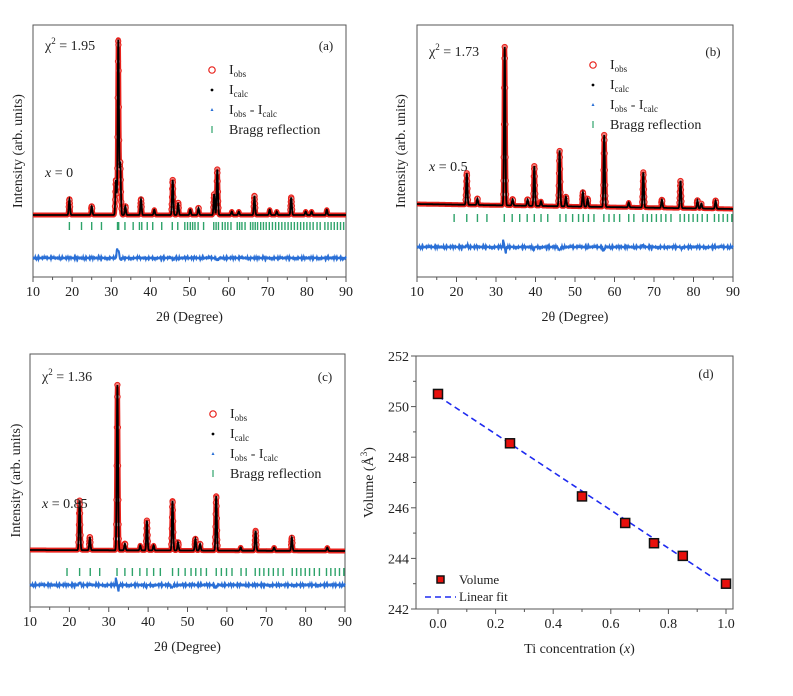  Describe the element at coordinates (62, 173) in the screenshot. I see `composition-value: = 0` at that location.